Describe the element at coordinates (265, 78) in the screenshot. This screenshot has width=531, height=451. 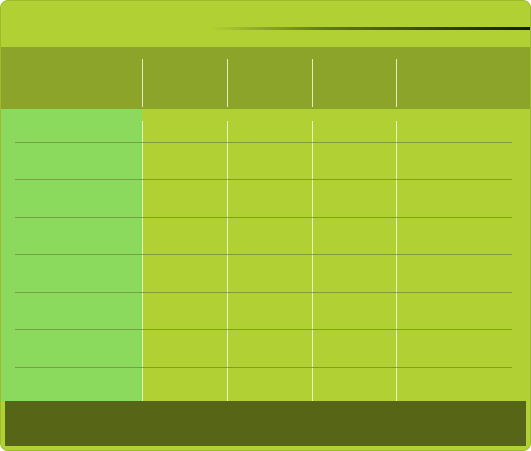
I see `table-header-row` at that location.